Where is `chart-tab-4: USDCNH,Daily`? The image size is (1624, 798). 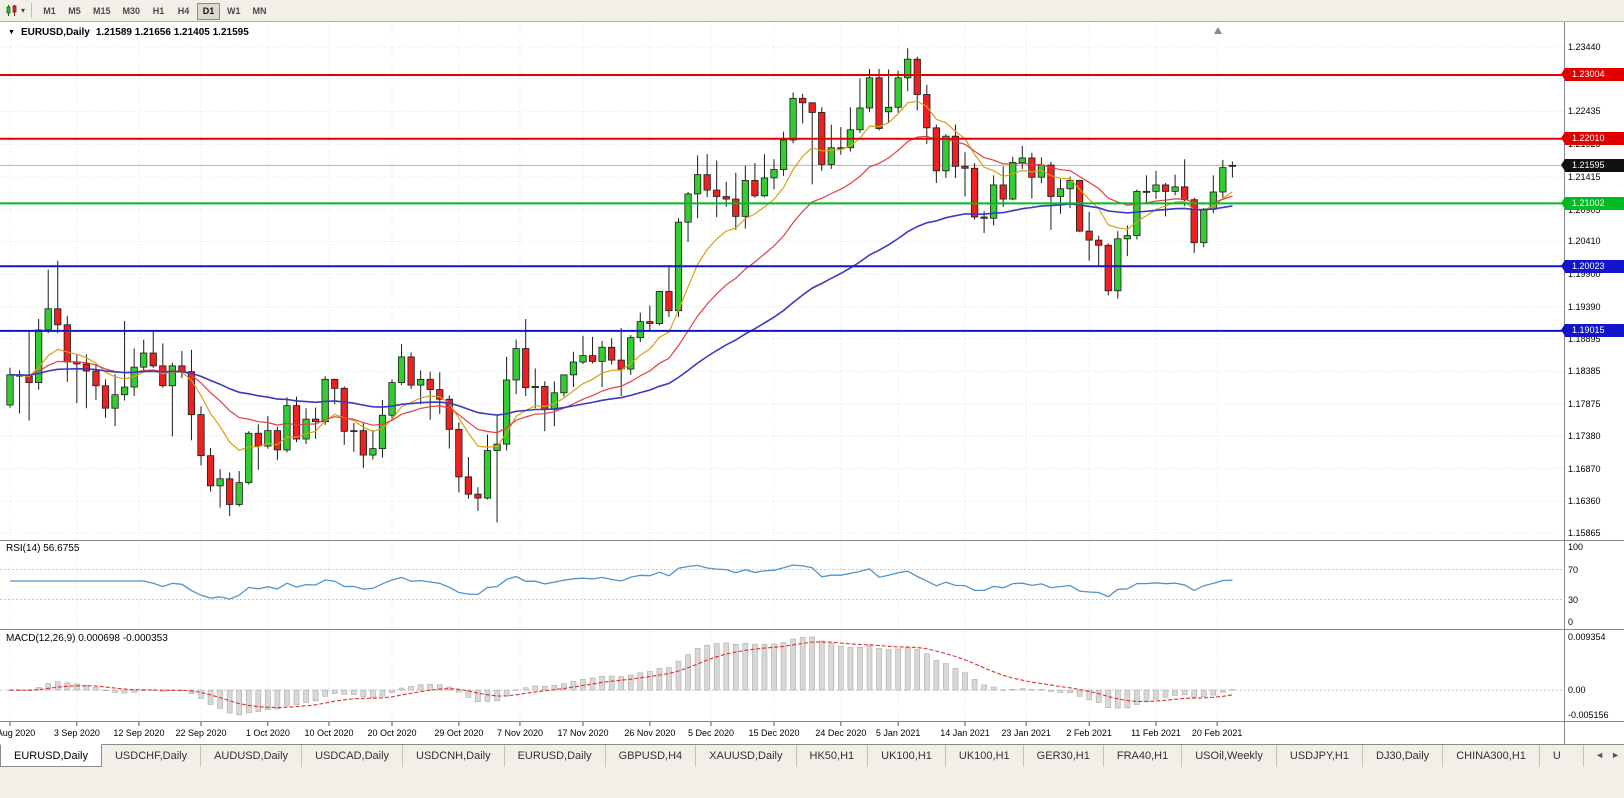
chart-tab-4: USDCNH,Daily is located at coordinates (454, 756).